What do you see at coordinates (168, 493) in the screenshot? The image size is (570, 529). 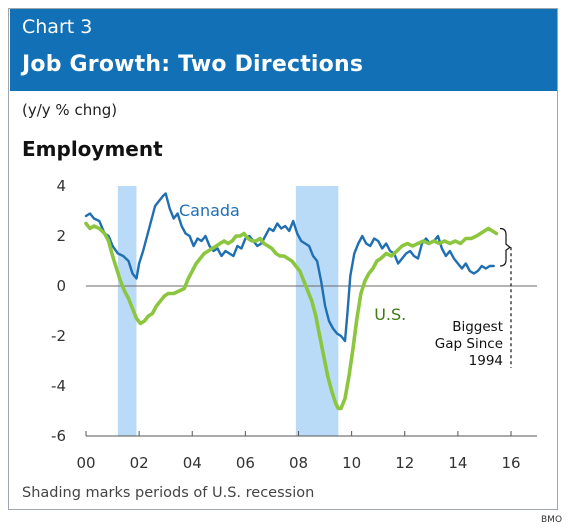 I see `footnote: Shading marks periods of U.S. recession` at bounding box center [168, 493].